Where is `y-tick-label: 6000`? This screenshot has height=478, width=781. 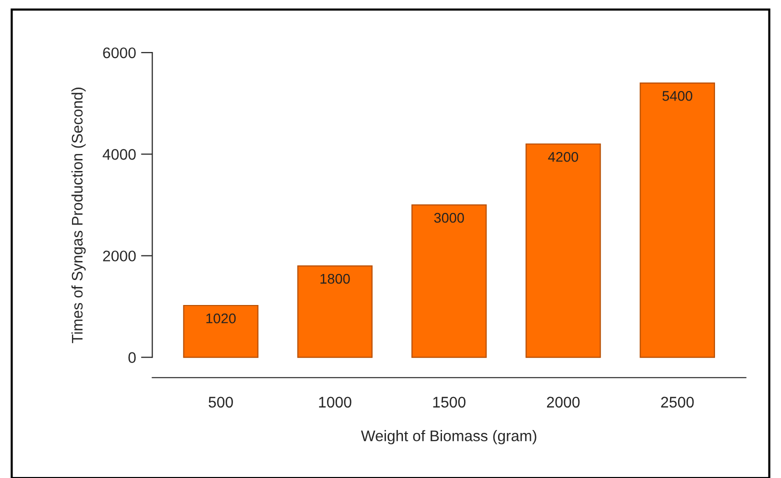
y-tick-label: 6000 is located at coordinates (119, 52).